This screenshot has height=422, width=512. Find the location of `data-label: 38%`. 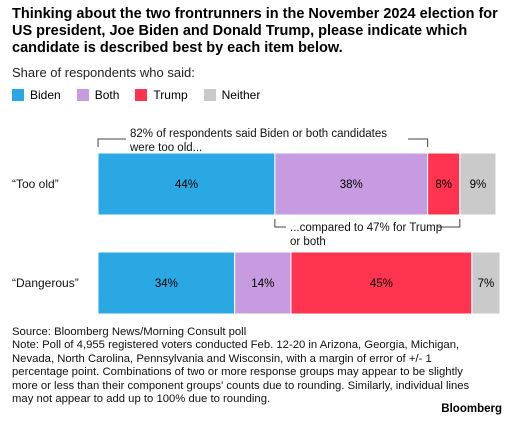

data-label: 38% is located at coordinates (351, 185).